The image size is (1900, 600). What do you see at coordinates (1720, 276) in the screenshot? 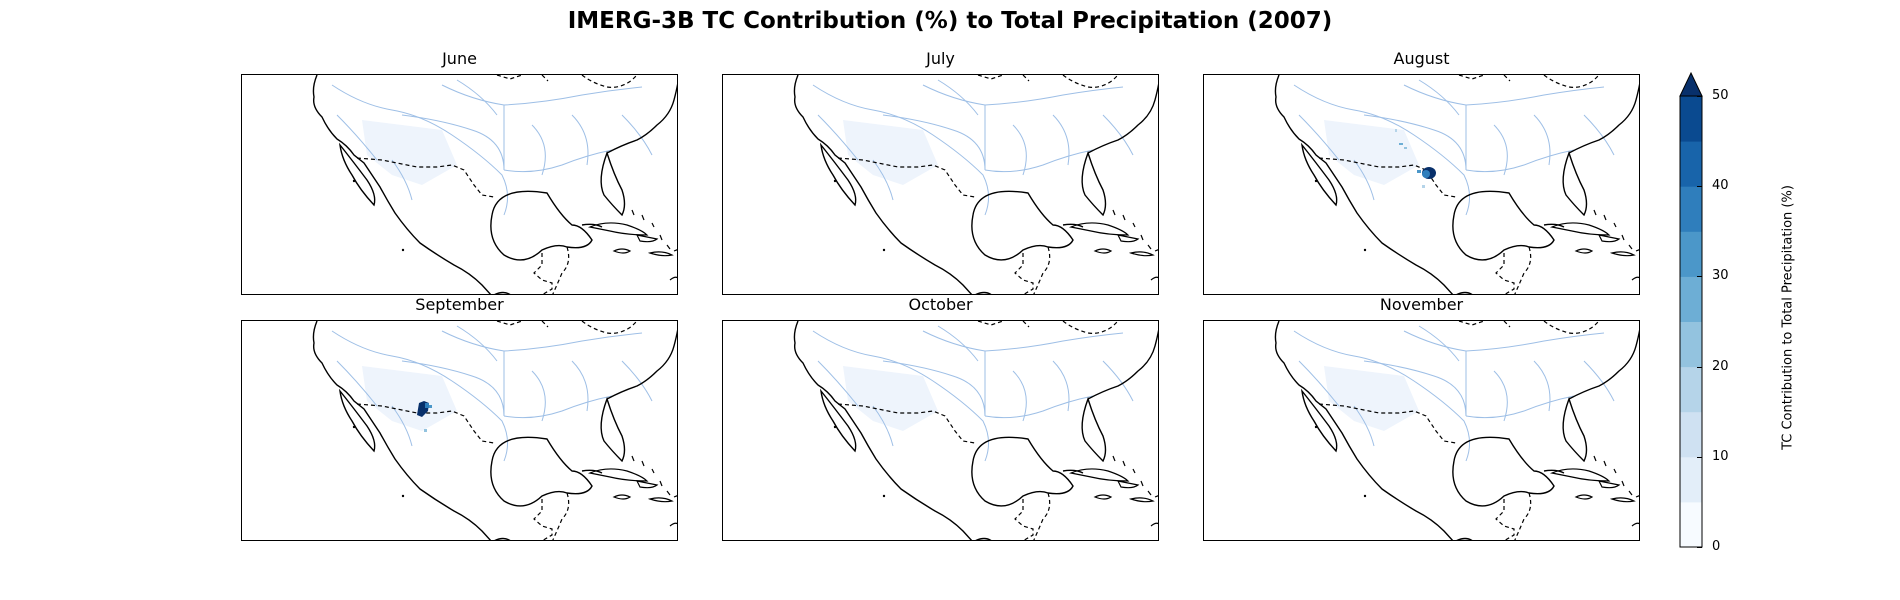
I see `colorbar-tick-label: 30` at bounding box center [1720, 276].